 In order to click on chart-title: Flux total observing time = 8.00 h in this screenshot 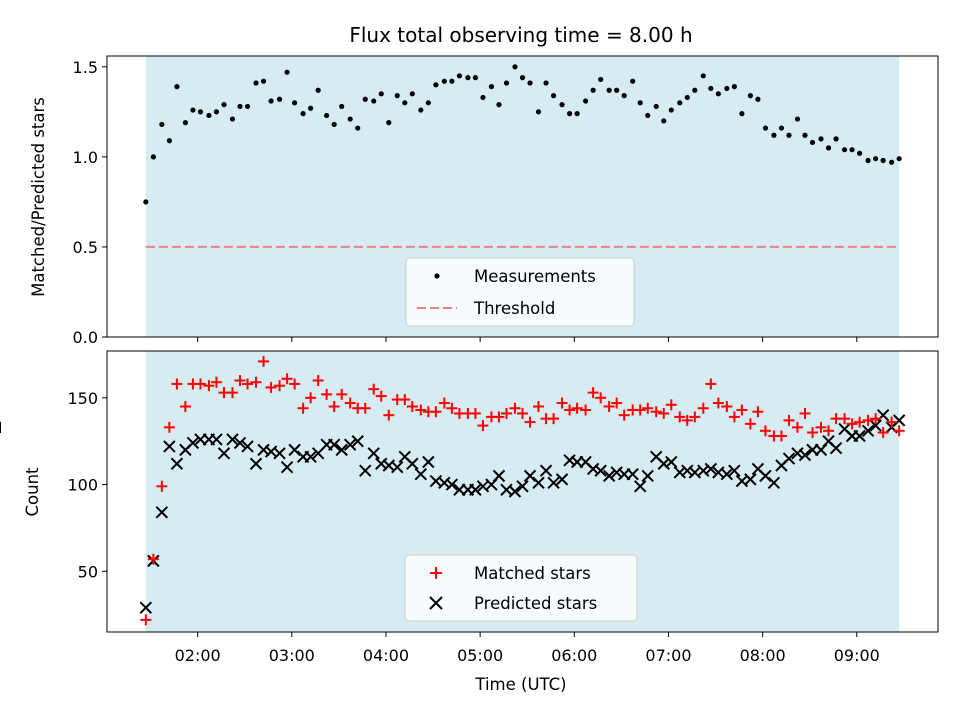, I will do `click(520, 35)`.